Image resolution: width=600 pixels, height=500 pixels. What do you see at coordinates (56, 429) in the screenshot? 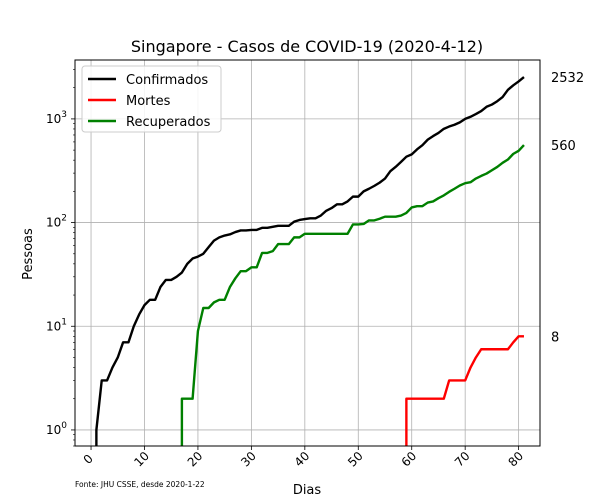
I see `y-tick-label: 10⁰` at bounding box center [56, 429].